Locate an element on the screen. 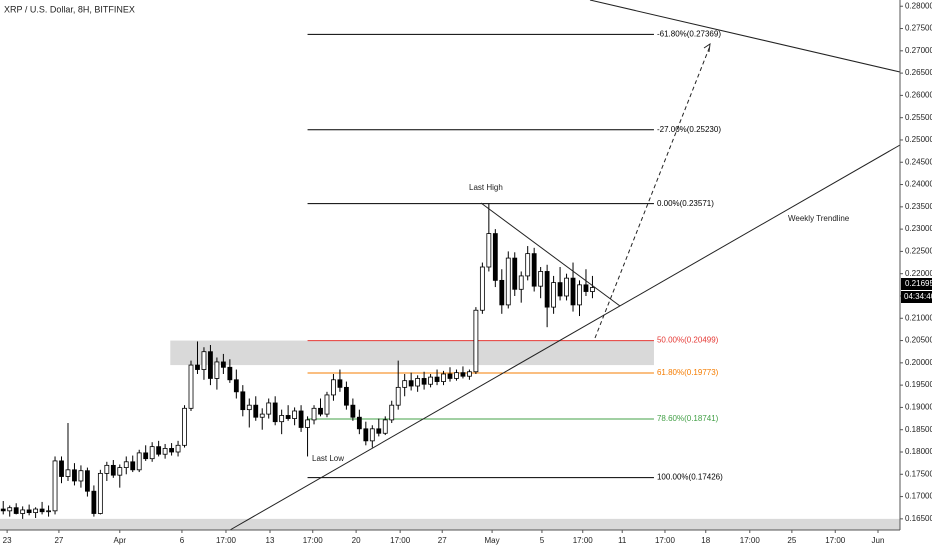  y-tick-label: 0.18000 is located at coordinates (918, 451).